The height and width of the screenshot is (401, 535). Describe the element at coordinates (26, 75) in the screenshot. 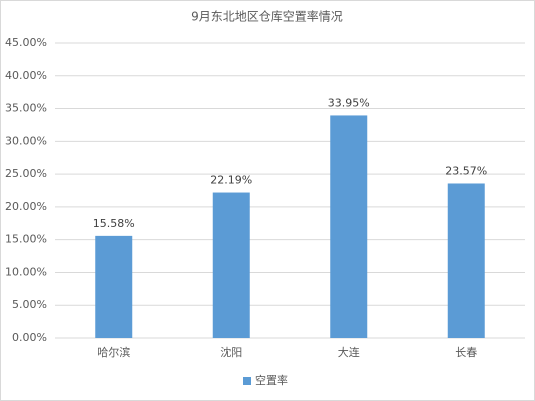

I see `y-tick-label: 40.00%` at that location.